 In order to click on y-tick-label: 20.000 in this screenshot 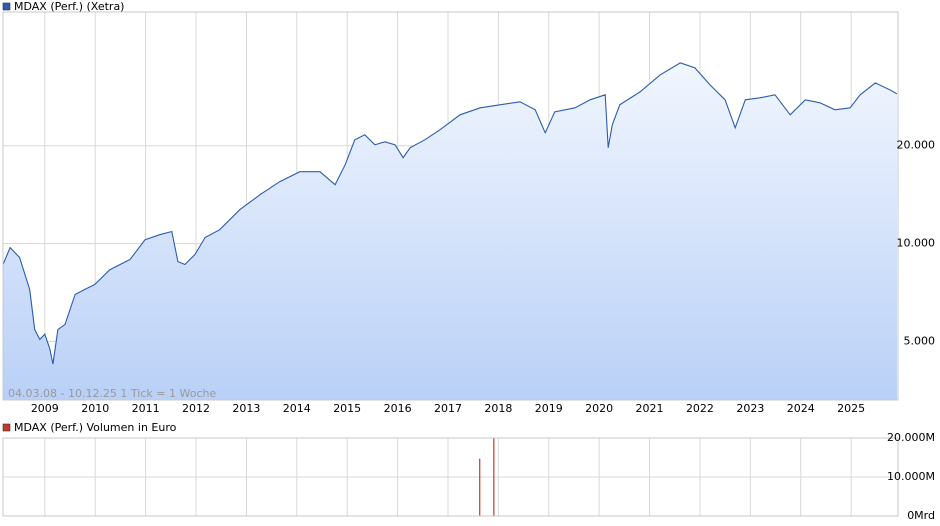, I will do `click(916, 145)`.